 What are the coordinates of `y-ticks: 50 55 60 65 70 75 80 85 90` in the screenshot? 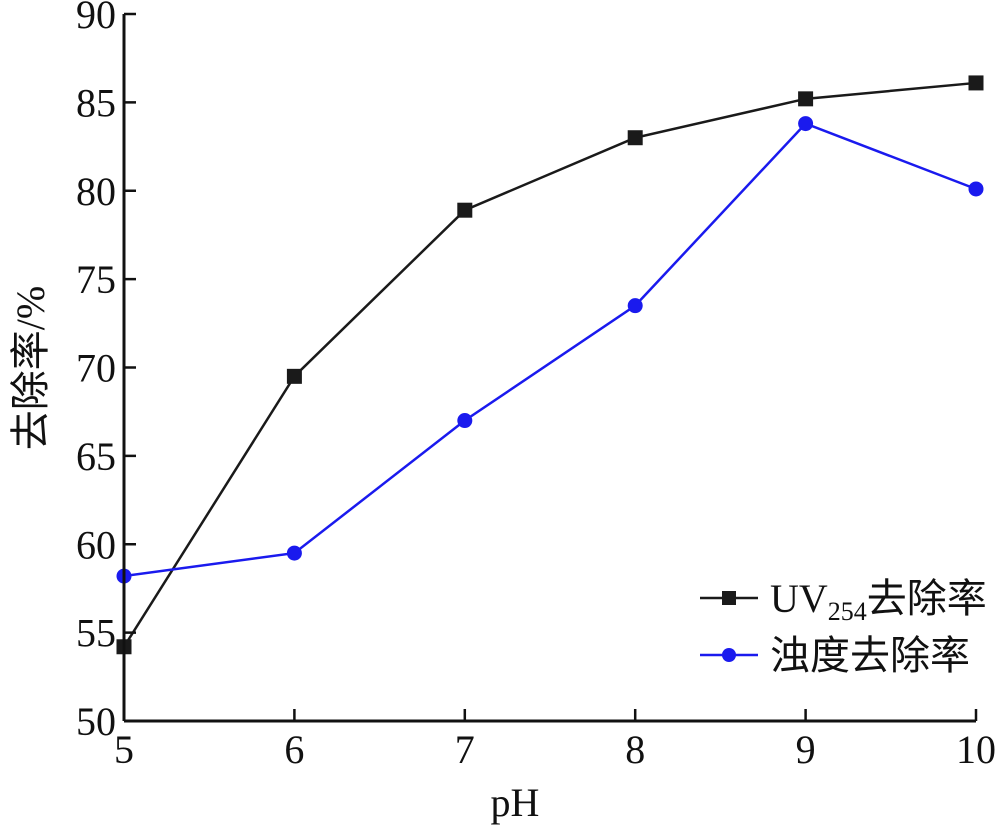 It's located at (106, 372).